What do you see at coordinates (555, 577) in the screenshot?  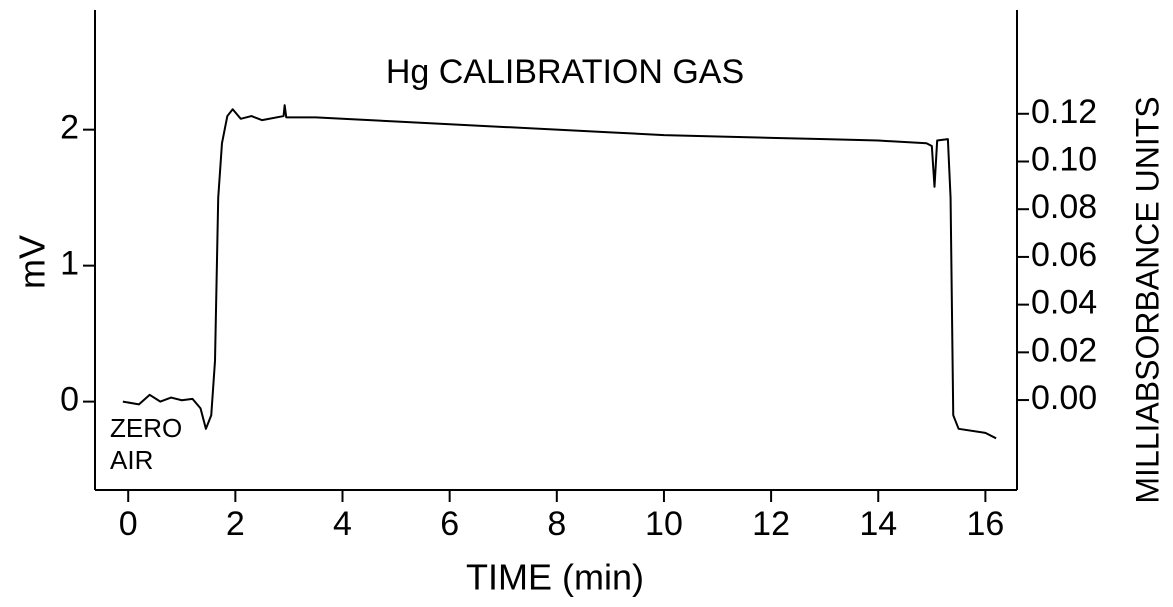 I see `x-axis-label: TIME (min)` at bounding box center [555, 577].